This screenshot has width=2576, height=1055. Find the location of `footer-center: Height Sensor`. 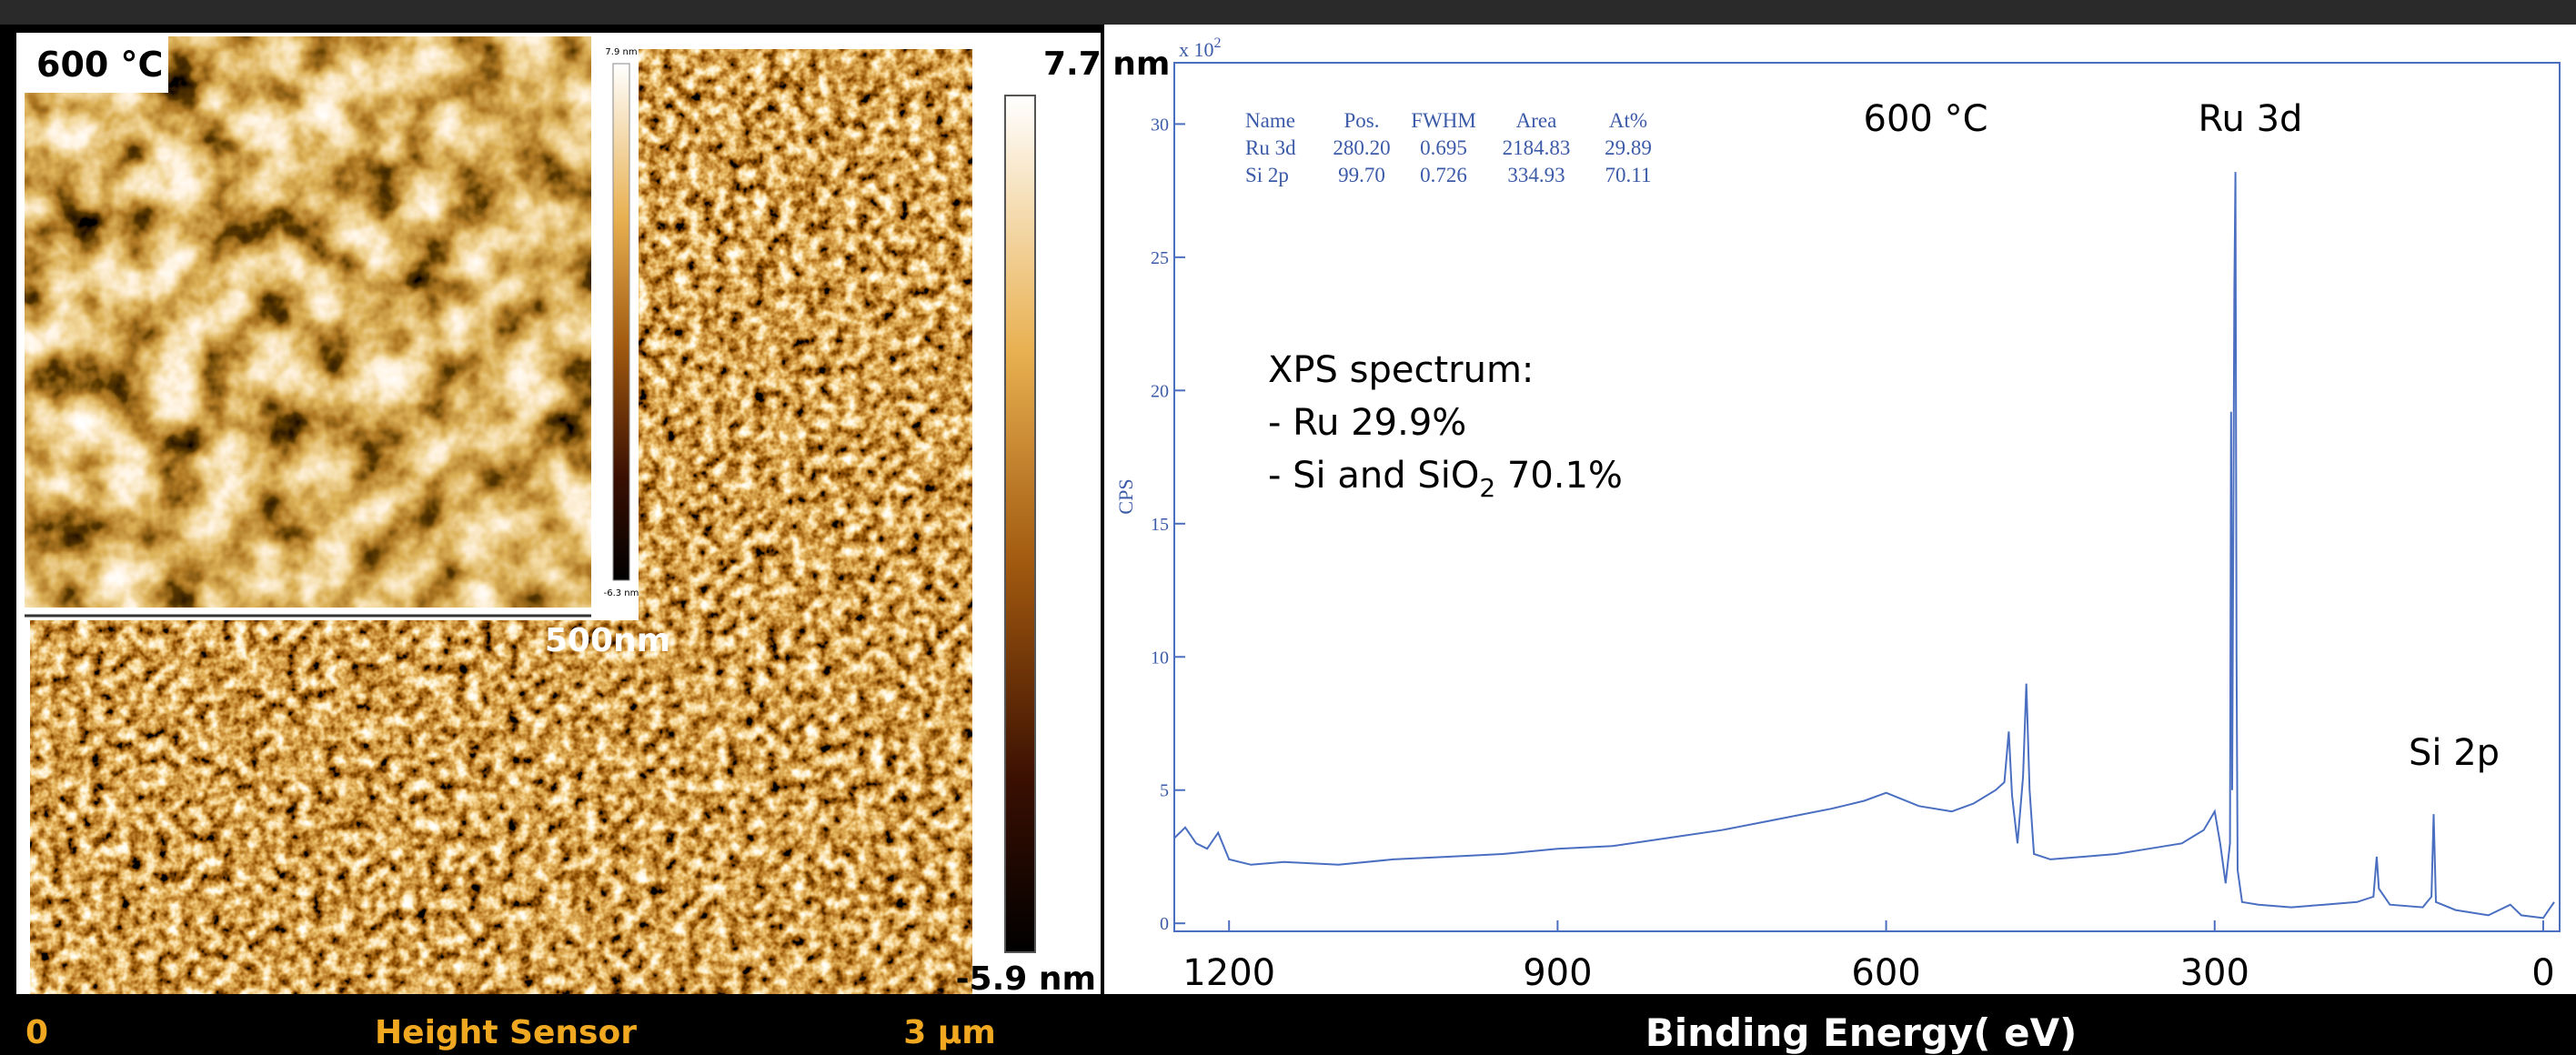

footer-center: Height Sensor is located at coordinates (506, 1032).